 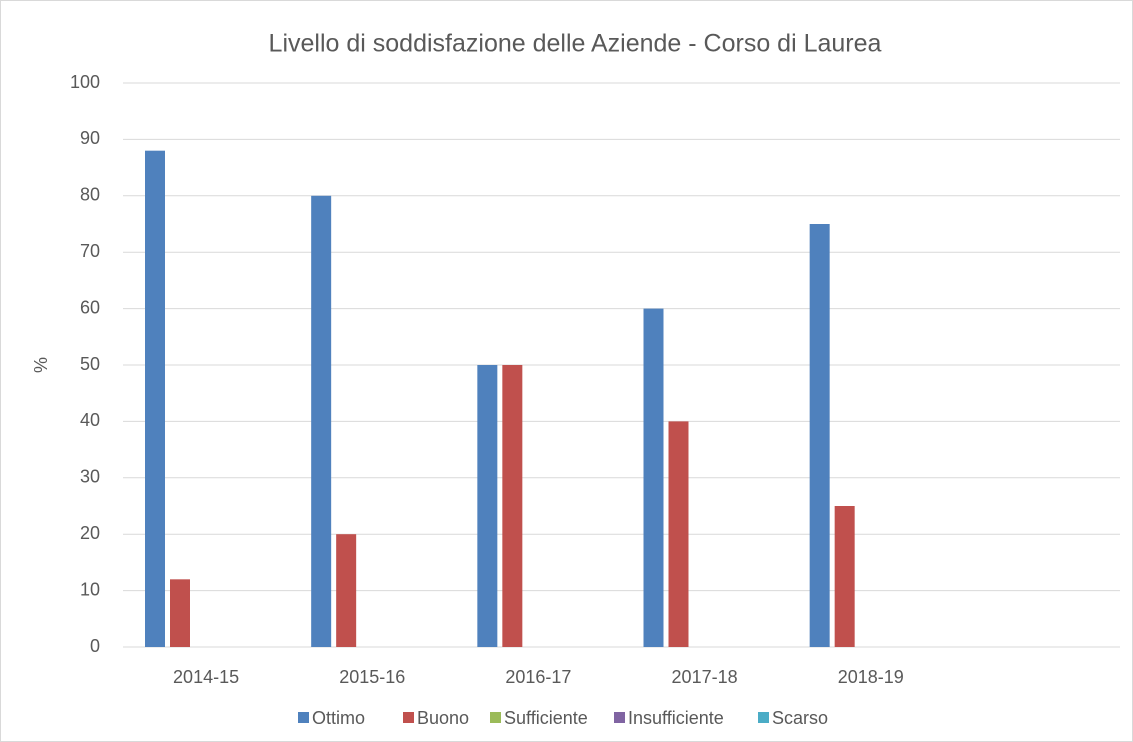 I want to click on legend-label: Ottimo, so click(x=338, y=718).